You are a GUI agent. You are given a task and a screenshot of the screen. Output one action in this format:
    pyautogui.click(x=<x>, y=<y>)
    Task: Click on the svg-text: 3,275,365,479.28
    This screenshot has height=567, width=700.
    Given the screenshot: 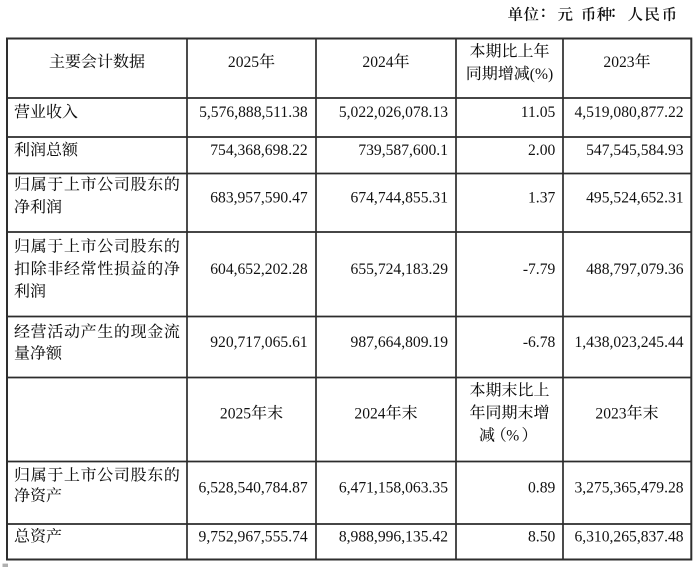 What is the action you would take?
    pyautogui.click(x=628, y=487)
    